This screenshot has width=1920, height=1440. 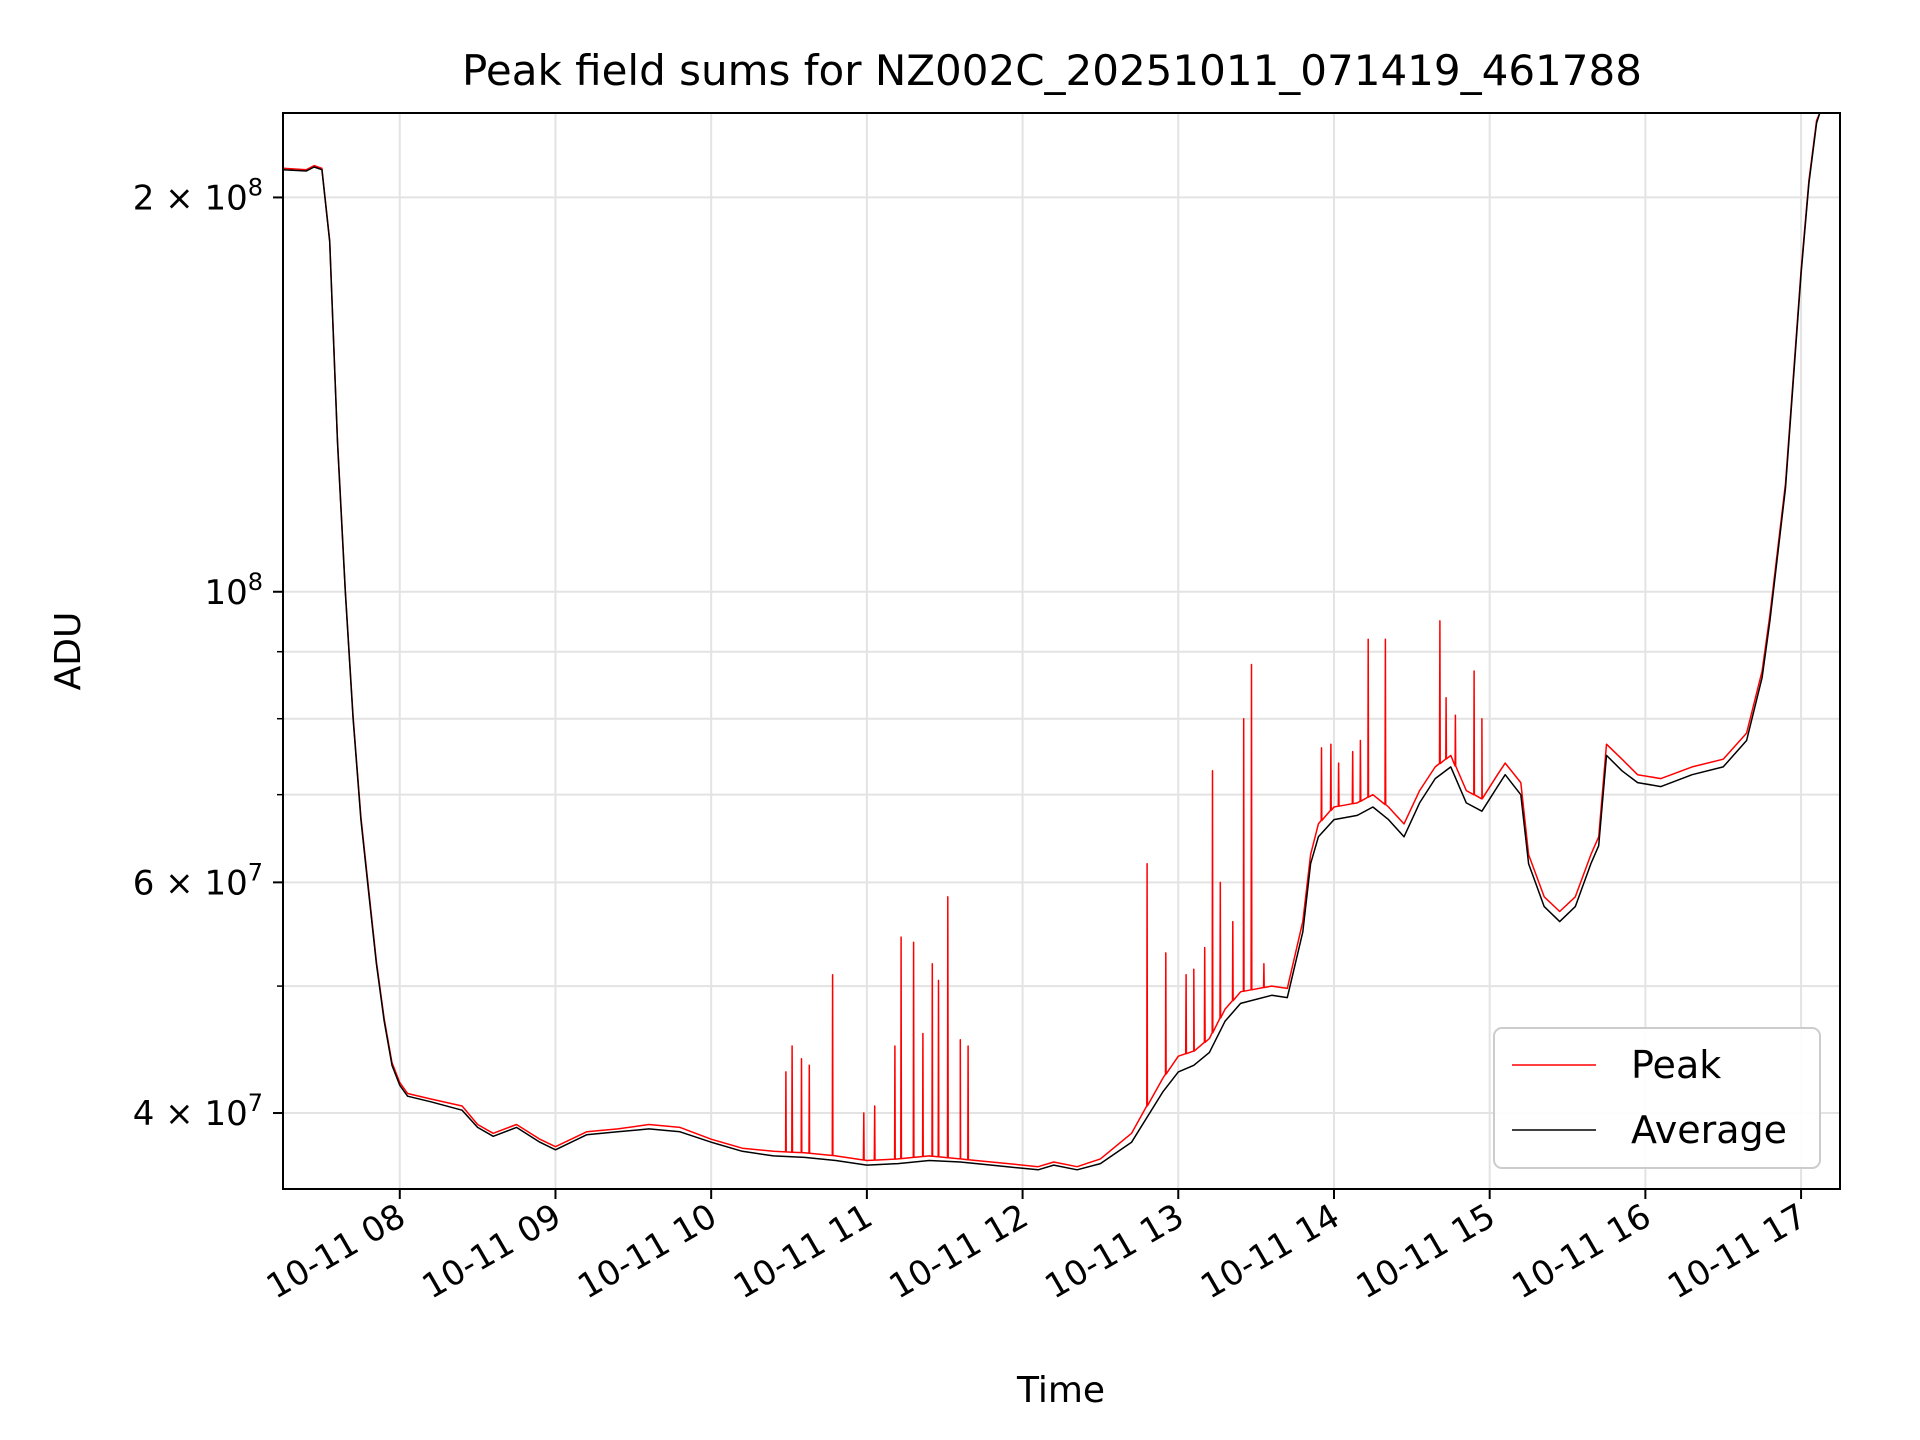 I want to click on legend-label-average: Average, so click(x=1709, y=1130).